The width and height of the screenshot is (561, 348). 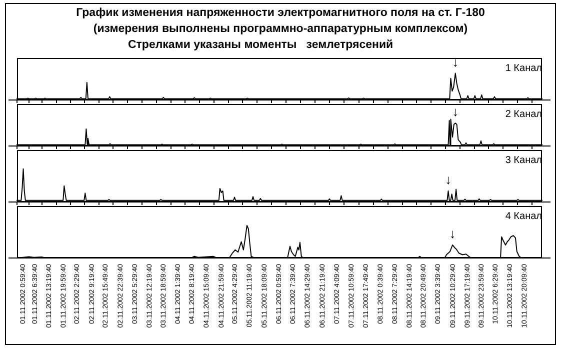 I want to click on text: 3 Канал, so click(x=523, y=160).